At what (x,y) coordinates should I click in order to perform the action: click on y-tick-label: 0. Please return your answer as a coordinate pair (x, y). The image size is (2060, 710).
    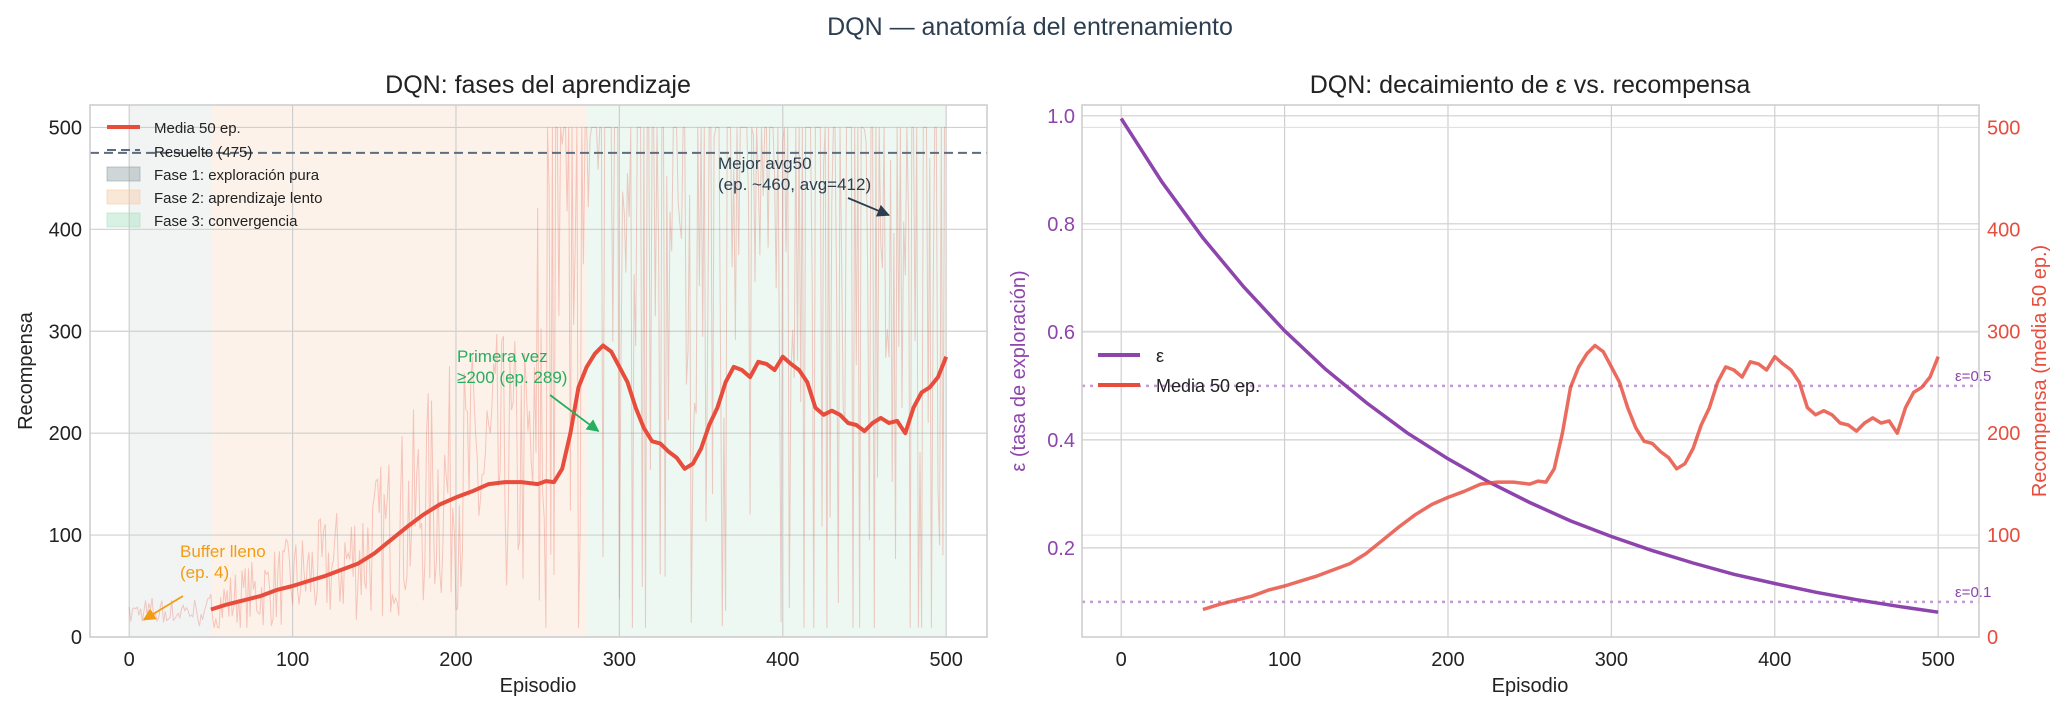
    Looking at the image, I should click on (76, 638).